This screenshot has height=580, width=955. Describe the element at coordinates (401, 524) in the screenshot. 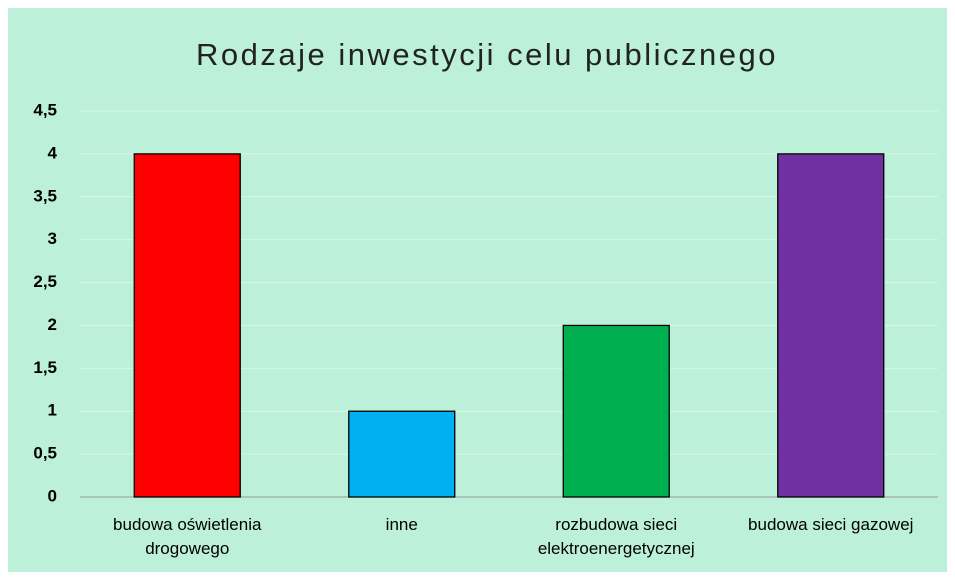

I see `x-tick-label: inne` at that location.